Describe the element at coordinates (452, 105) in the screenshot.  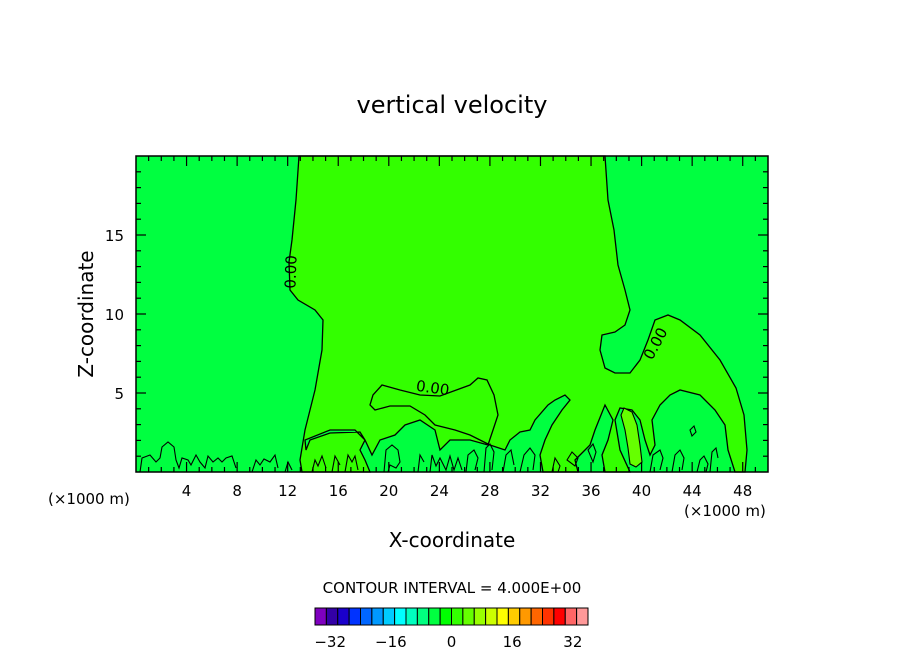
I see `chart-title: vertical velocity` at that location.